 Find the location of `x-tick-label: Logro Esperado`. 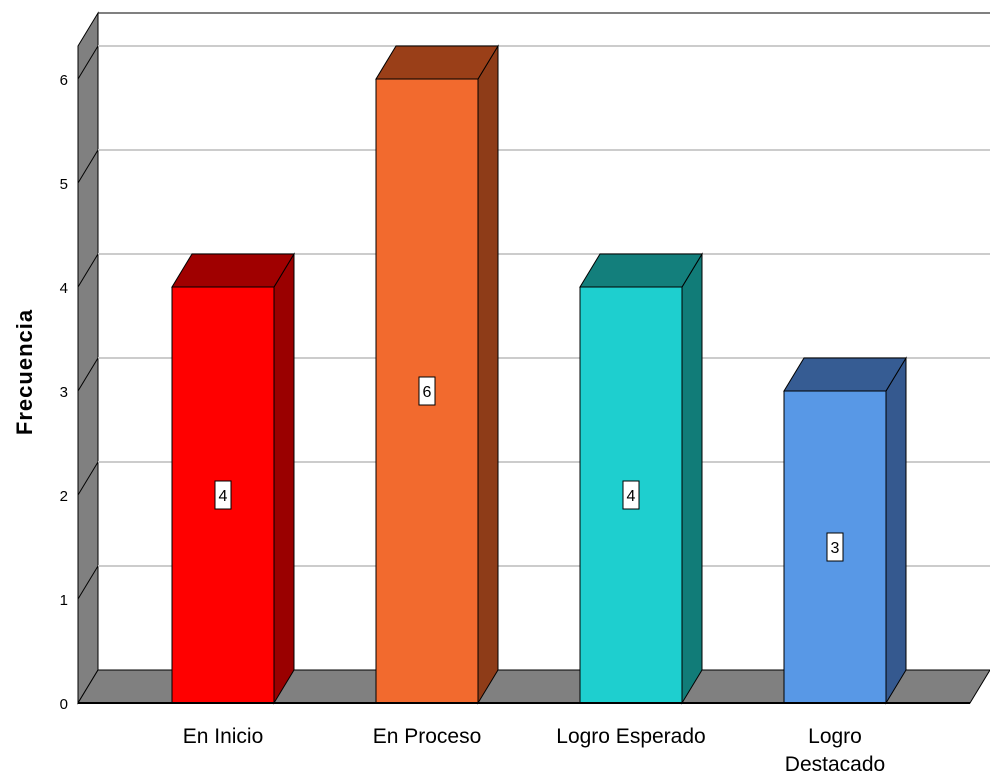

x-tick-label: Logro Esperado is located at coordinates (630, 736).